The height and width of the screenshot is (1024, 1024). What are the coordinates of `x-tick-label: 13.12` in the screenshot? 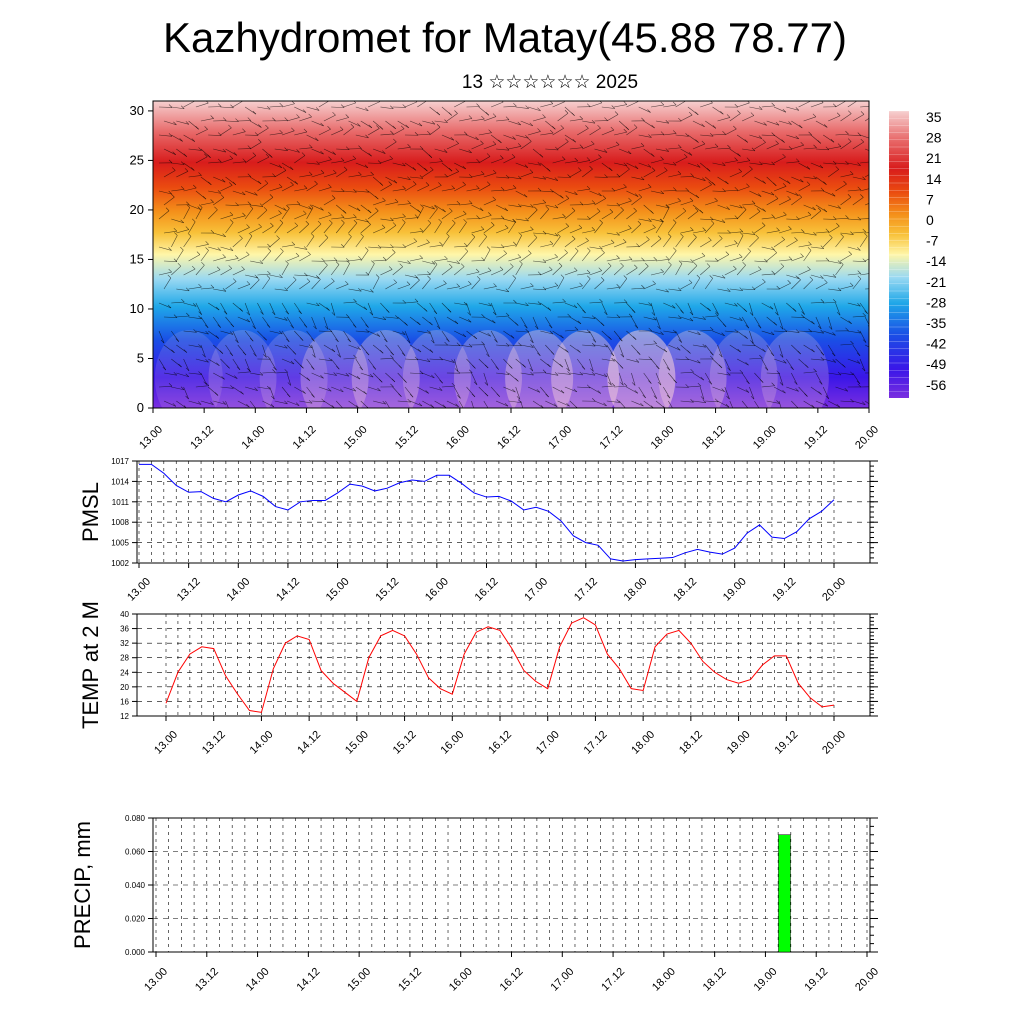 It's located at (189, 590).